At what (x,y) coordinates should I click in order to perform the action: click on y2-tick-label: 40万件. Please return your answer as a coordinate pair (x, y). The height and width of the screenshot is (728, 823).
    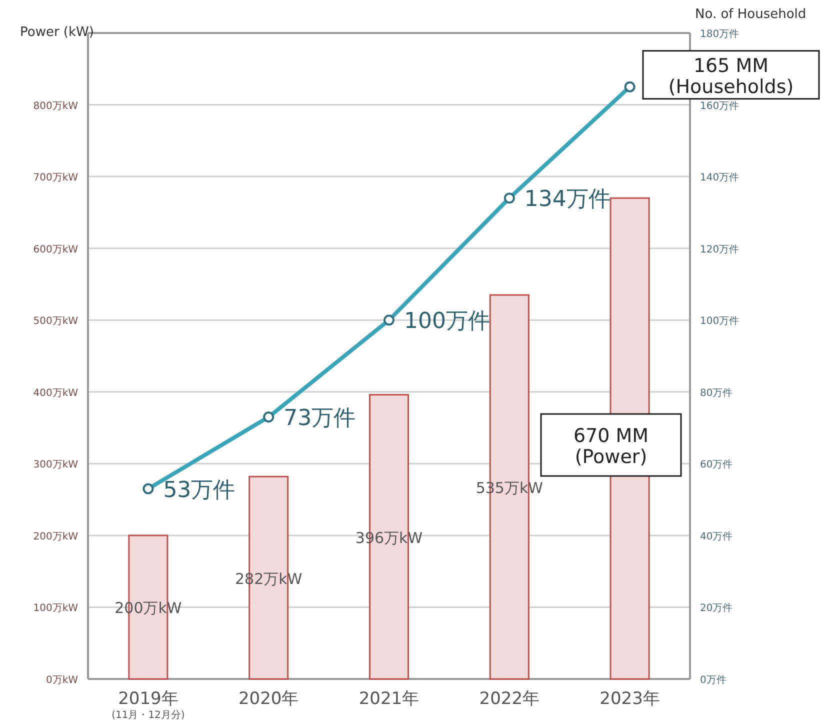
    Looking at the image, I should click on (716, 536).